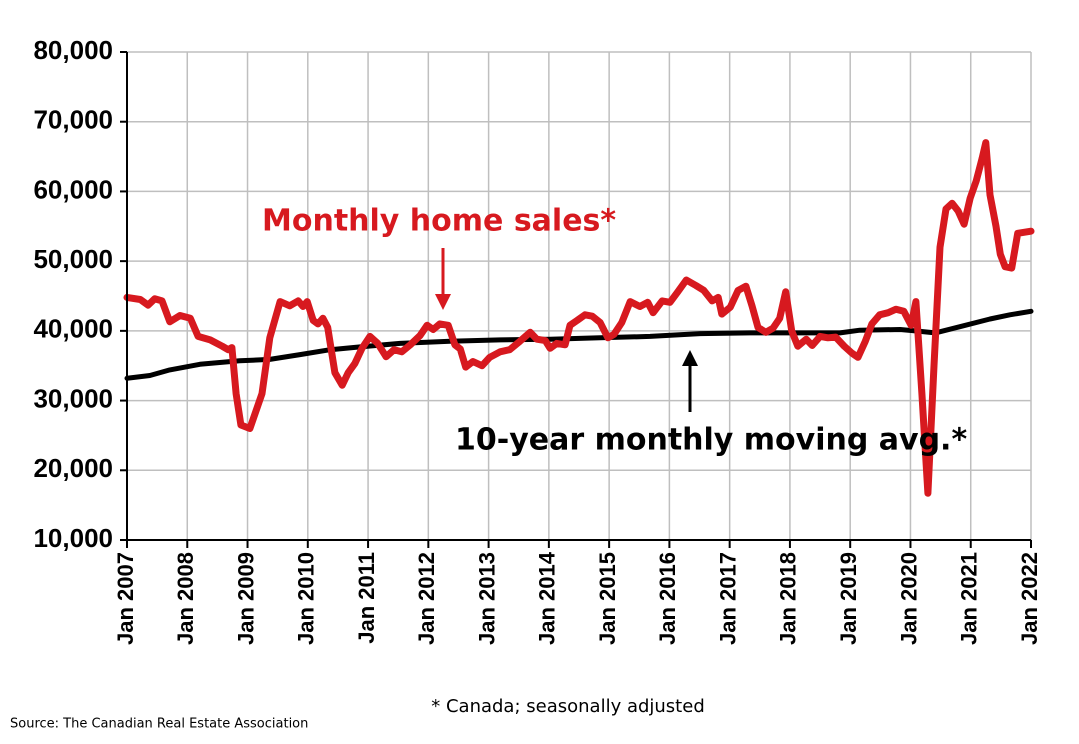 The image size is (1079, 744). I want to click on x-tick-label: Jan 2014, so click(547, 598).